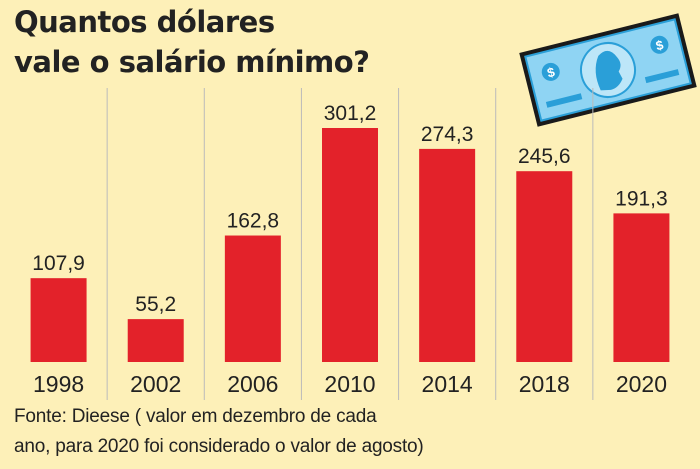  I want to click on category-label-2018: 2018, so click(544, 384).